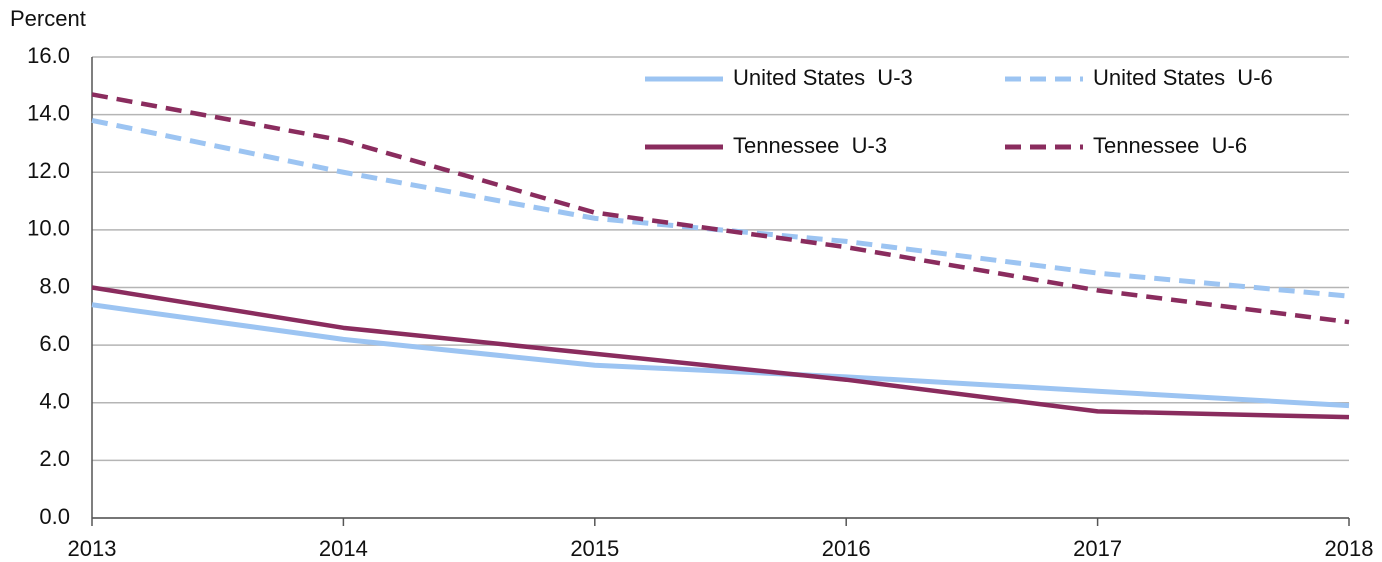  Describe the element at coordinates (54, 285) in the screenshot. I see `y-tick-label: 8.0` at that location.